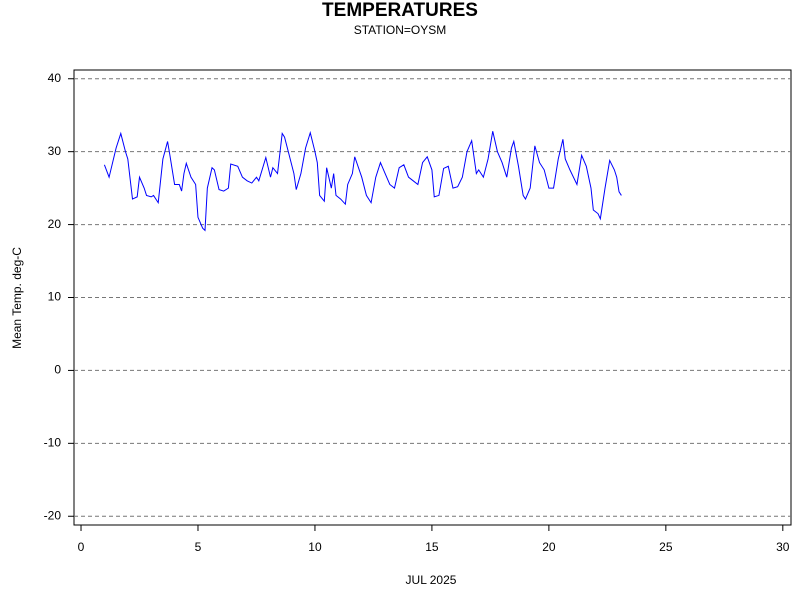 Image resolution: width=800 pixels, height=600 pixels. I want to click on x-tick-label: 20, so click(549, 547).